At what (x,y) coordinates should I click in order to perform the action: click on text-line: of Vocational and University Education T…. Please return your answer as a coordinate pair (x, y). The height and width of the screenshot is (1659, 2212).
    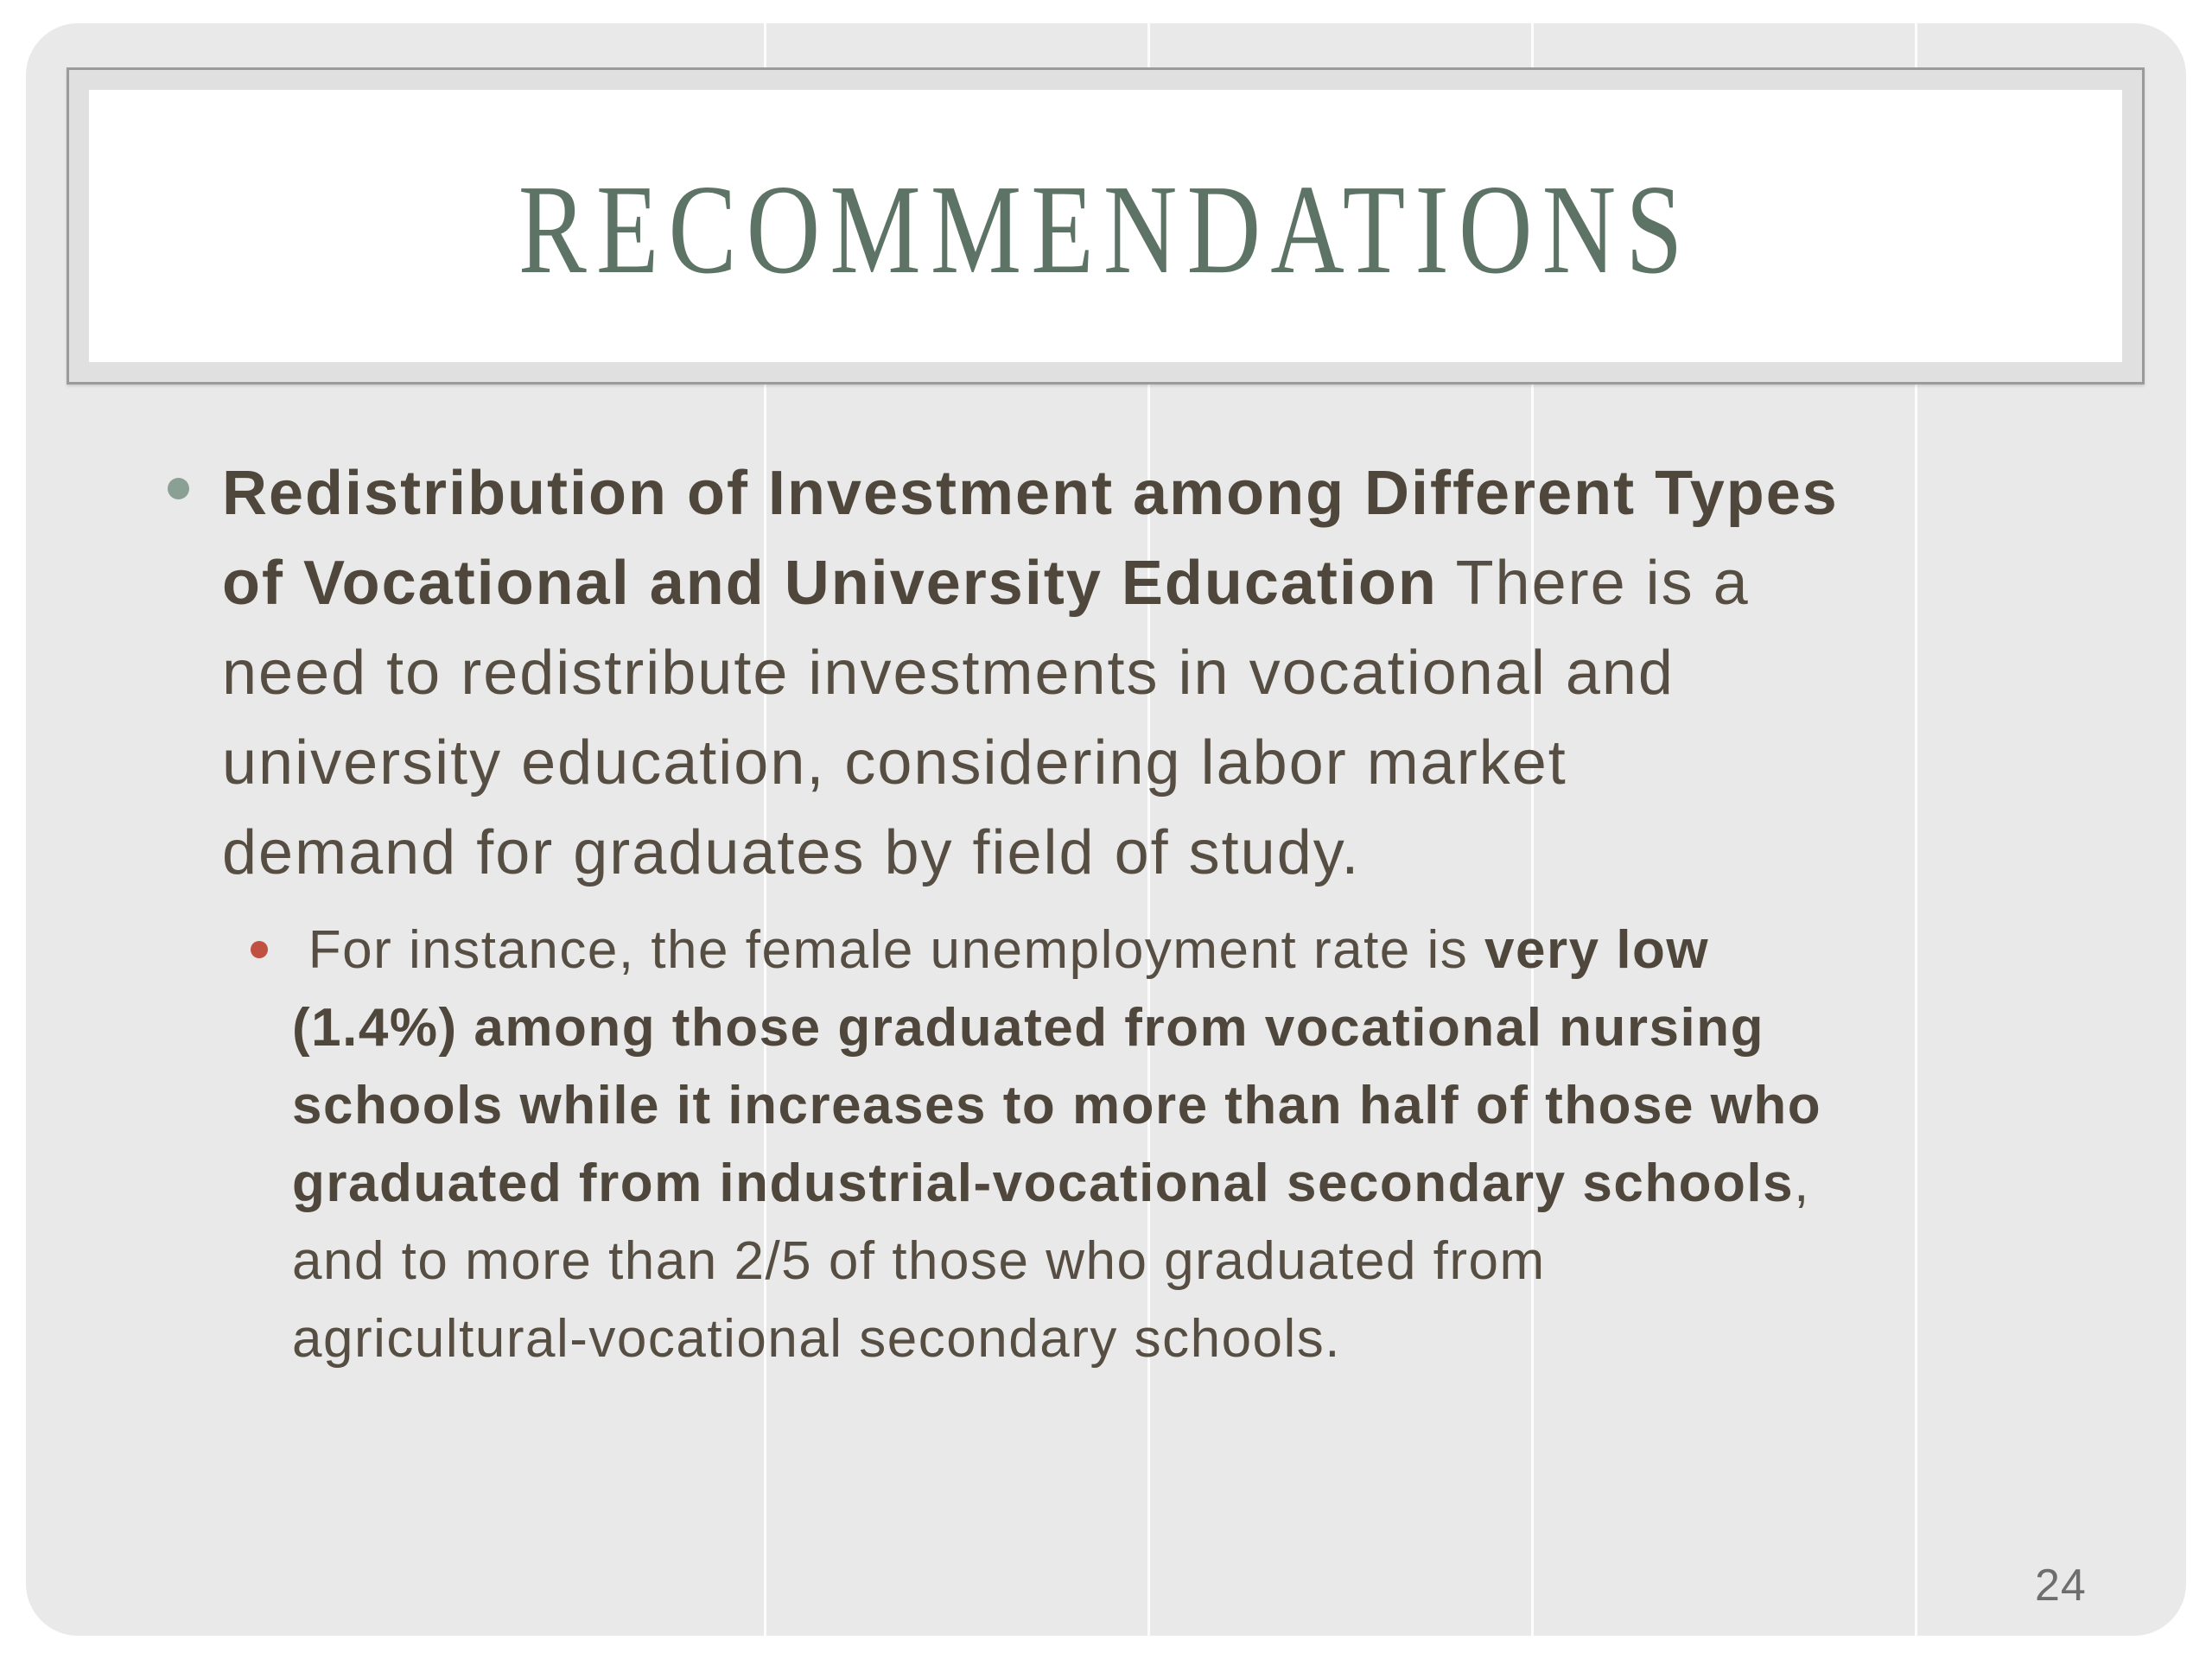
    Looking at the image, I should click on (986, 583).